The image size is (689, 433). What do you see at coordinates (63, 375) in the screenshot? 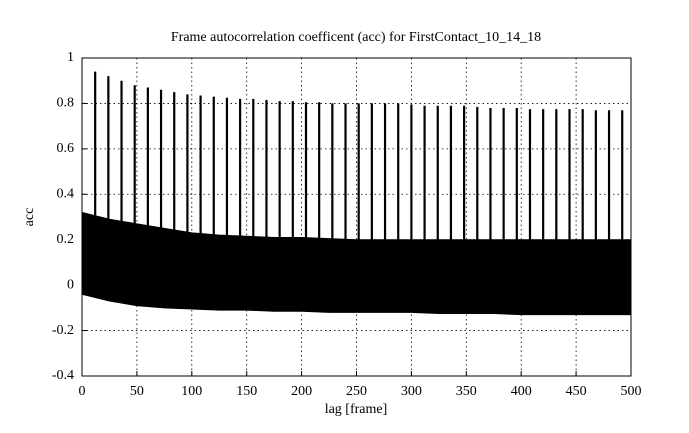
I see `y-tick-label: -0.4` at bounding box center [63, 375].